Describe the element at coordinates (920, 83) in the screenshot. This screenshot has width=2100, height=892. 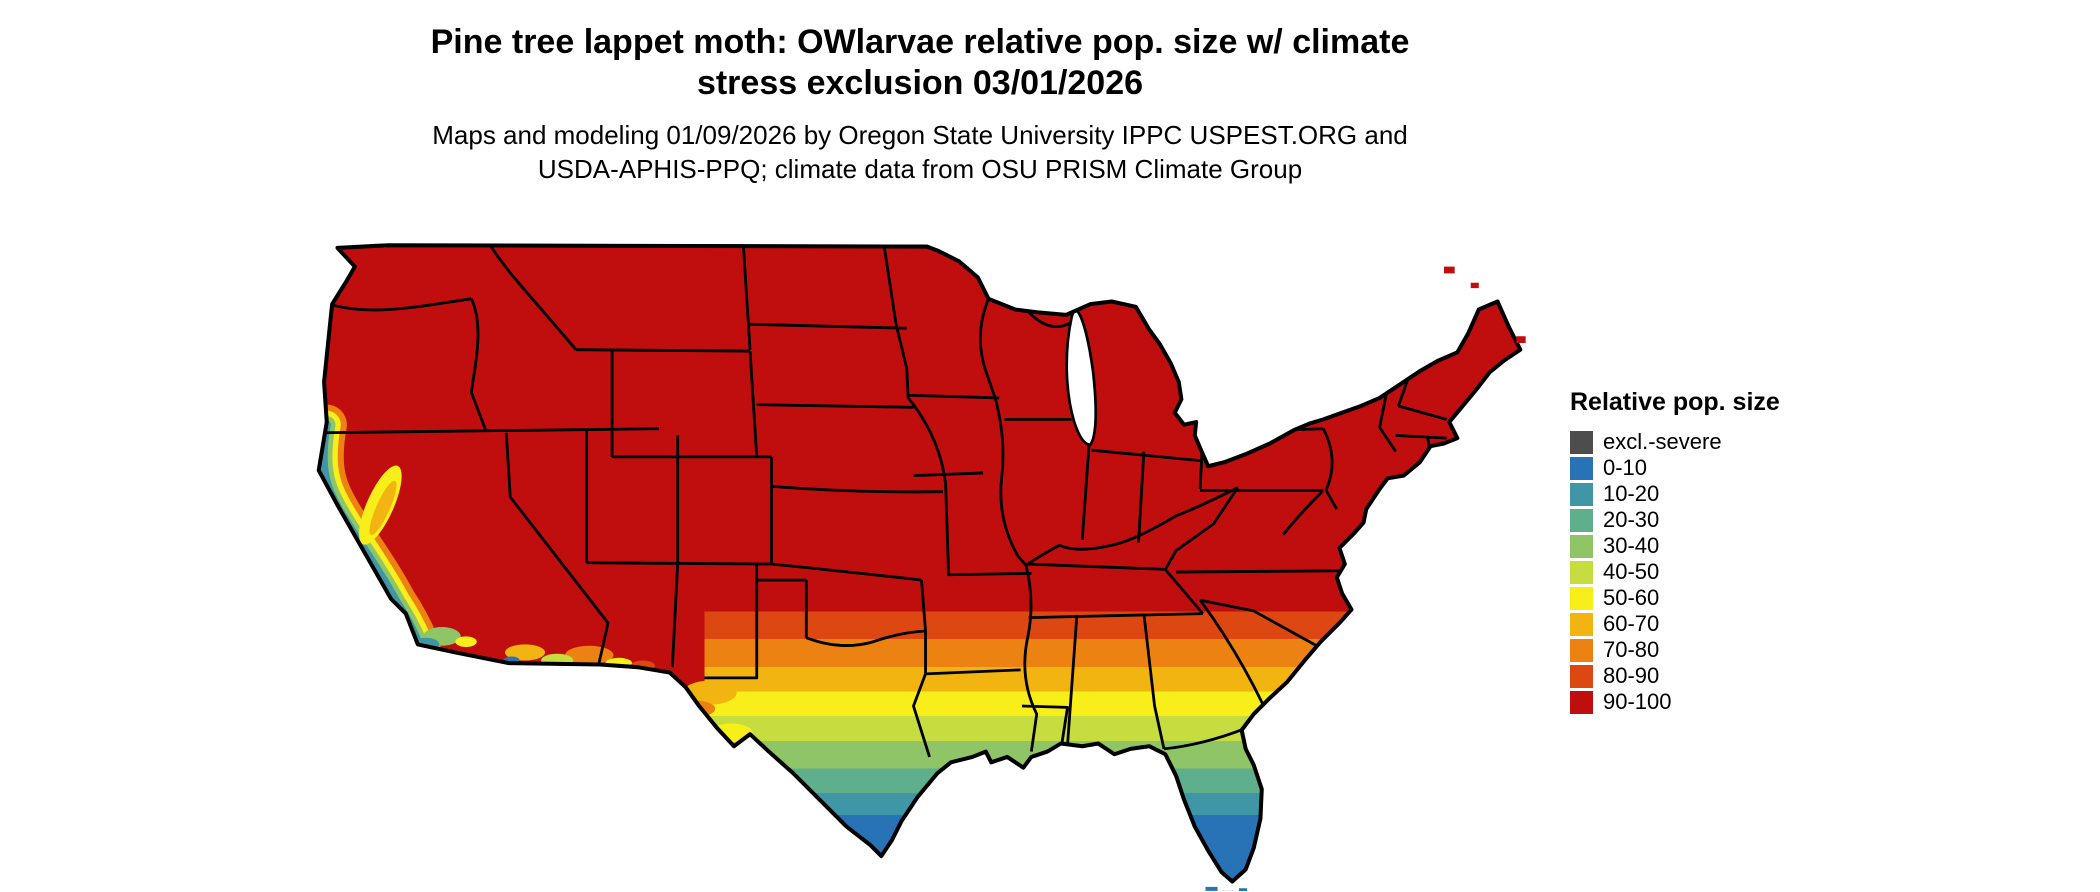
I see `map-title-line2: stress exclusion 03/01/2026` at that location.